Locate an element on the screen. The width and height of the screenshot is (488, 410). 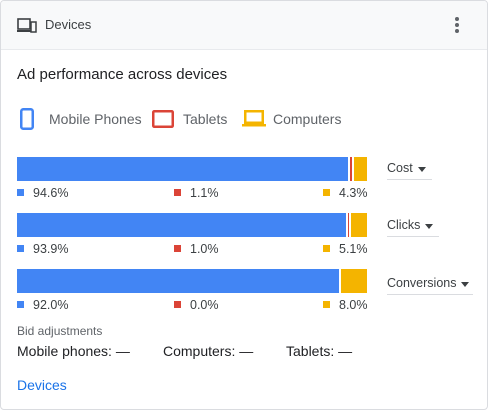
legend-item-tablet: Tablets is located at coordinates (191, 119).